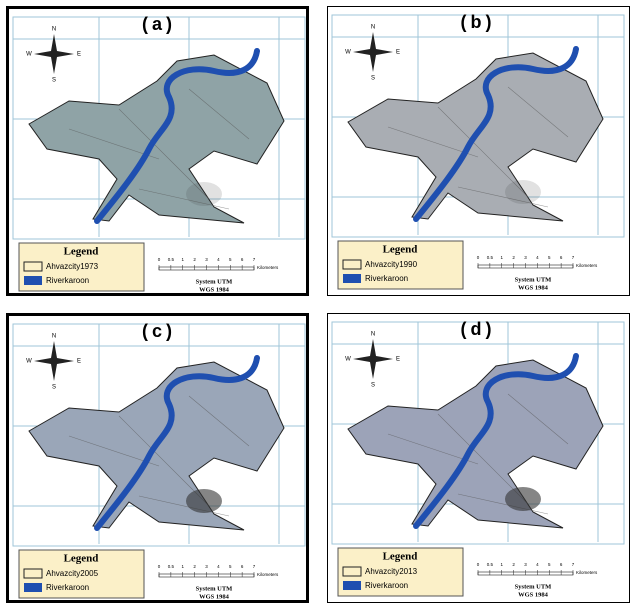  Describe the element at coordinates (159, 24) in the screenshot. I see `panel-label: (a)` at that location.